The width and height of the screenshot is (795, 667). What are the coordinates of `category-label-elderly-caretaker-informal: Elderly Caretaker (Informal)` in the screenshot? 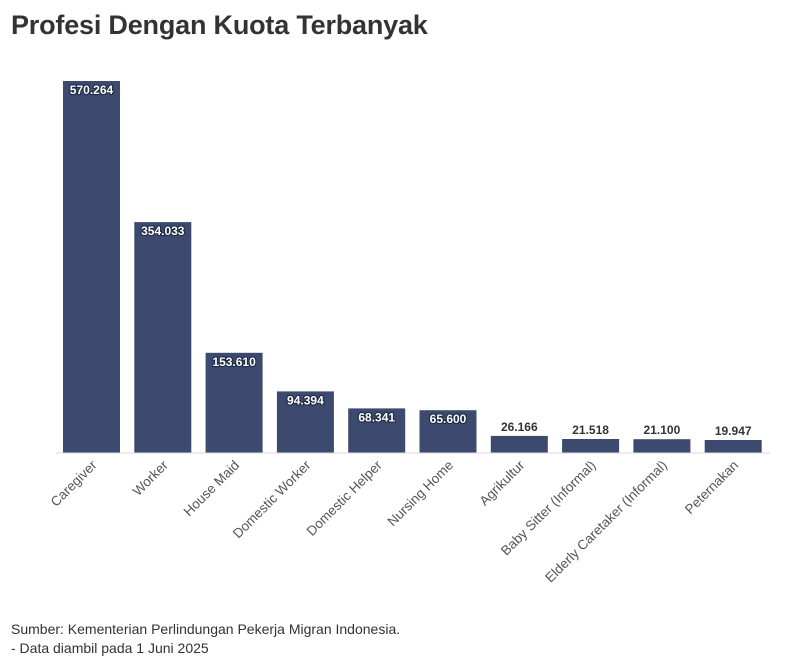 It's located at (606, 522).